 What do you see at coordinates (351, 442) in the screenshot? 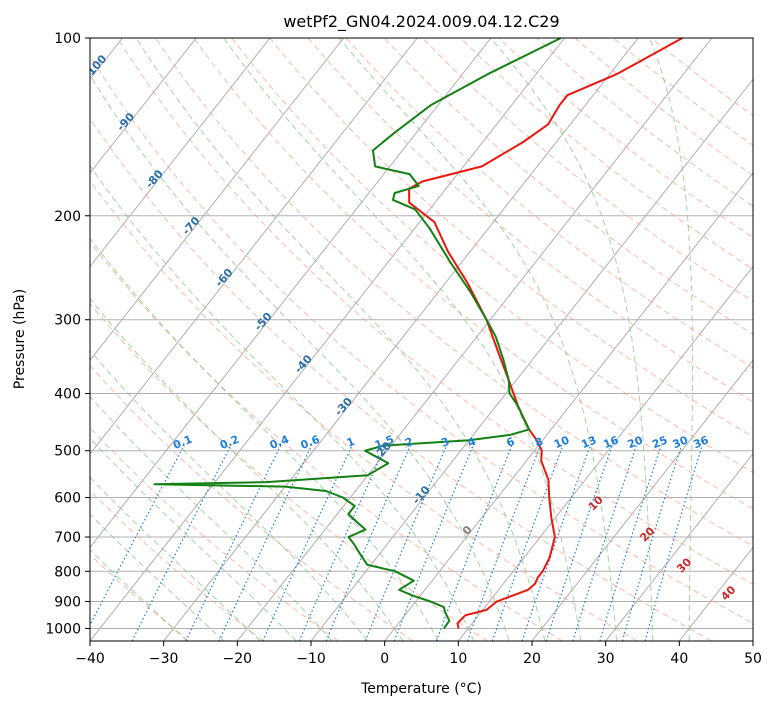
I see `mixing-ratio-label: 1` at bounding box center [351, 442].